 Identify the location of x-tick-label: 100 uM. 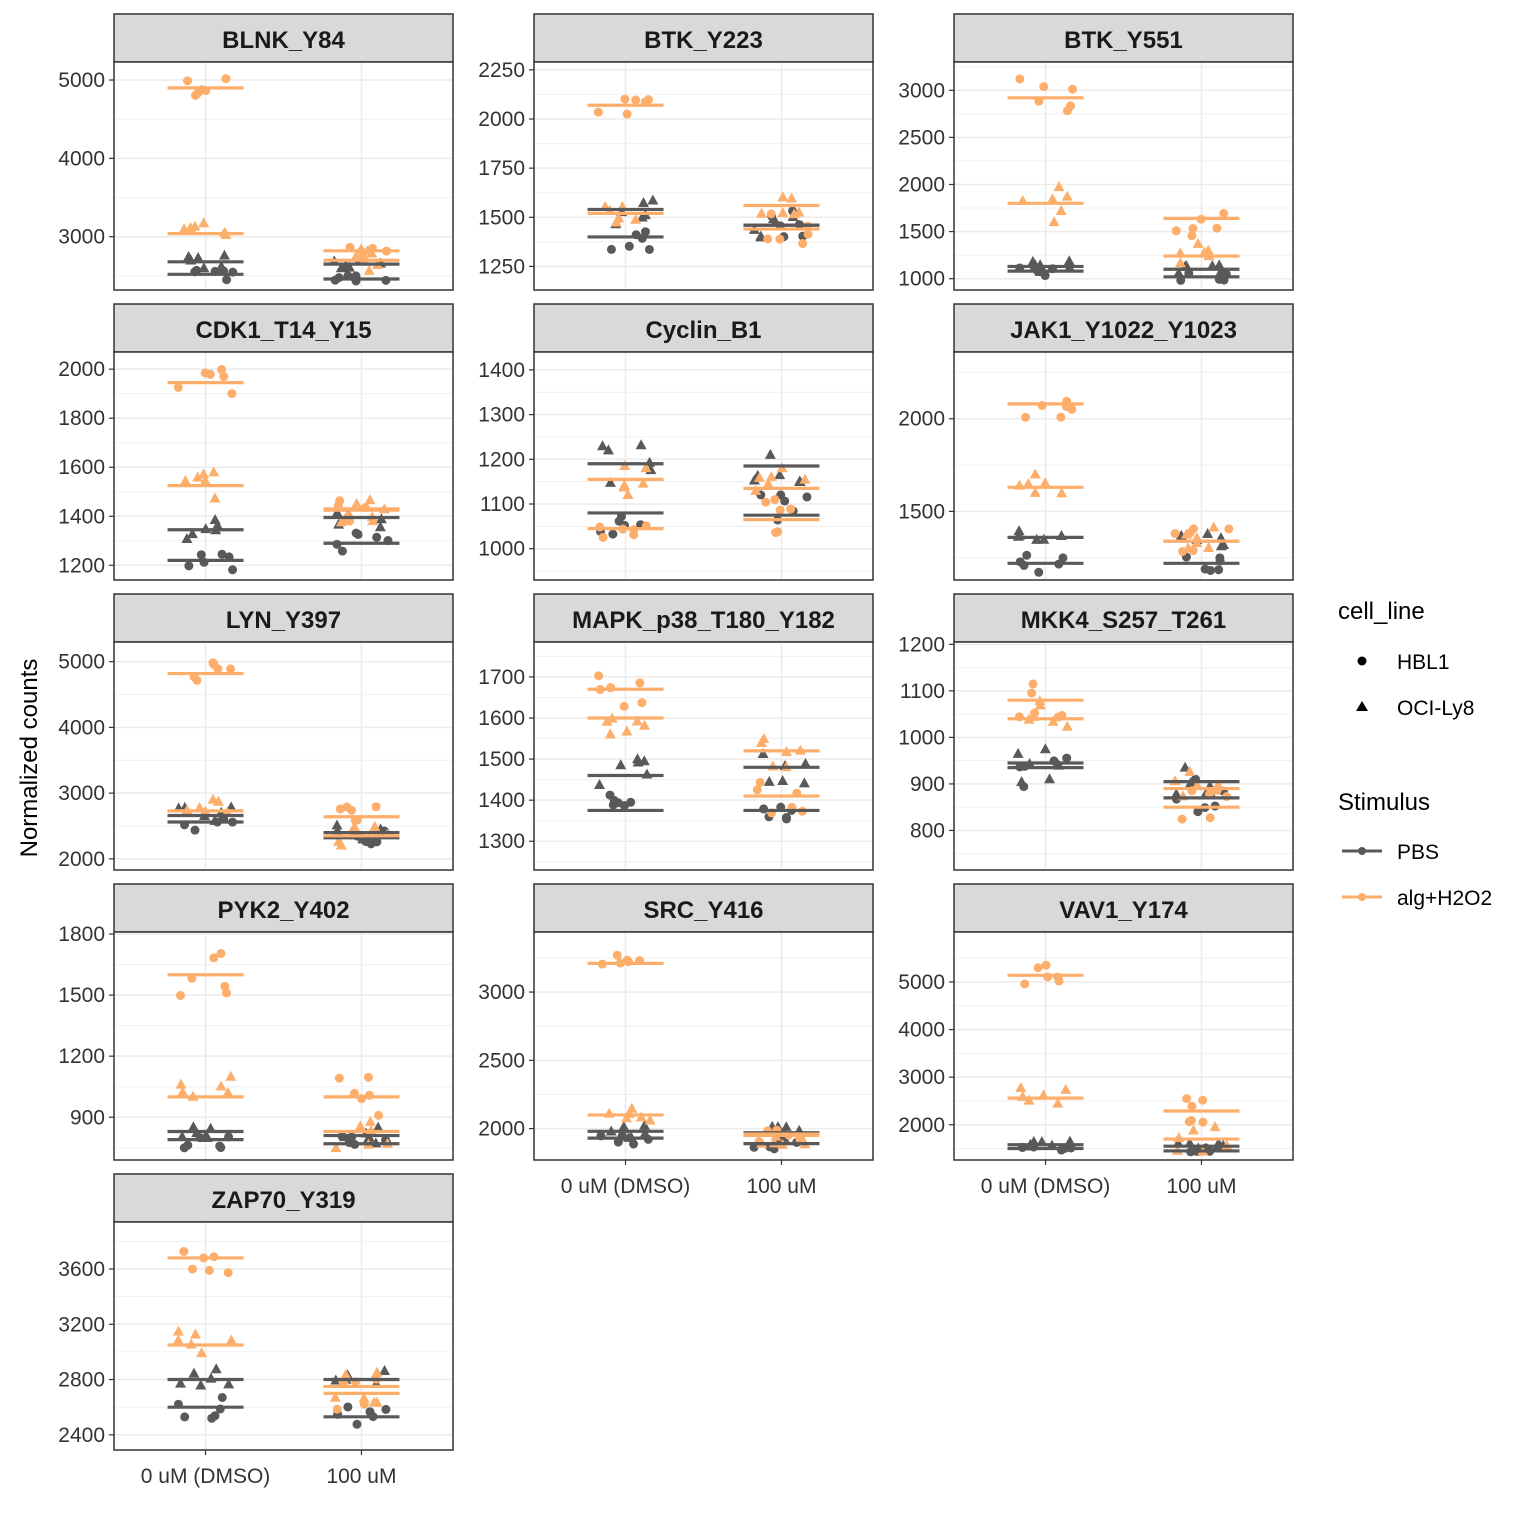
(361, 1476).